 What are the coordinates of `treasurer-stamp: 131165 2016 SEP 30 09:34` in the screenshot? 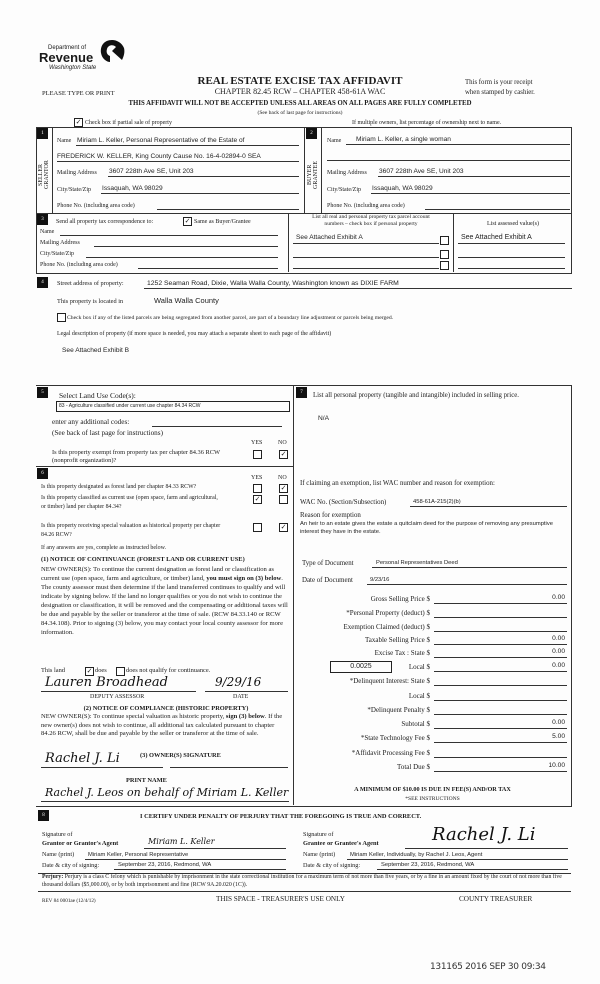 It's located at (488, 967).